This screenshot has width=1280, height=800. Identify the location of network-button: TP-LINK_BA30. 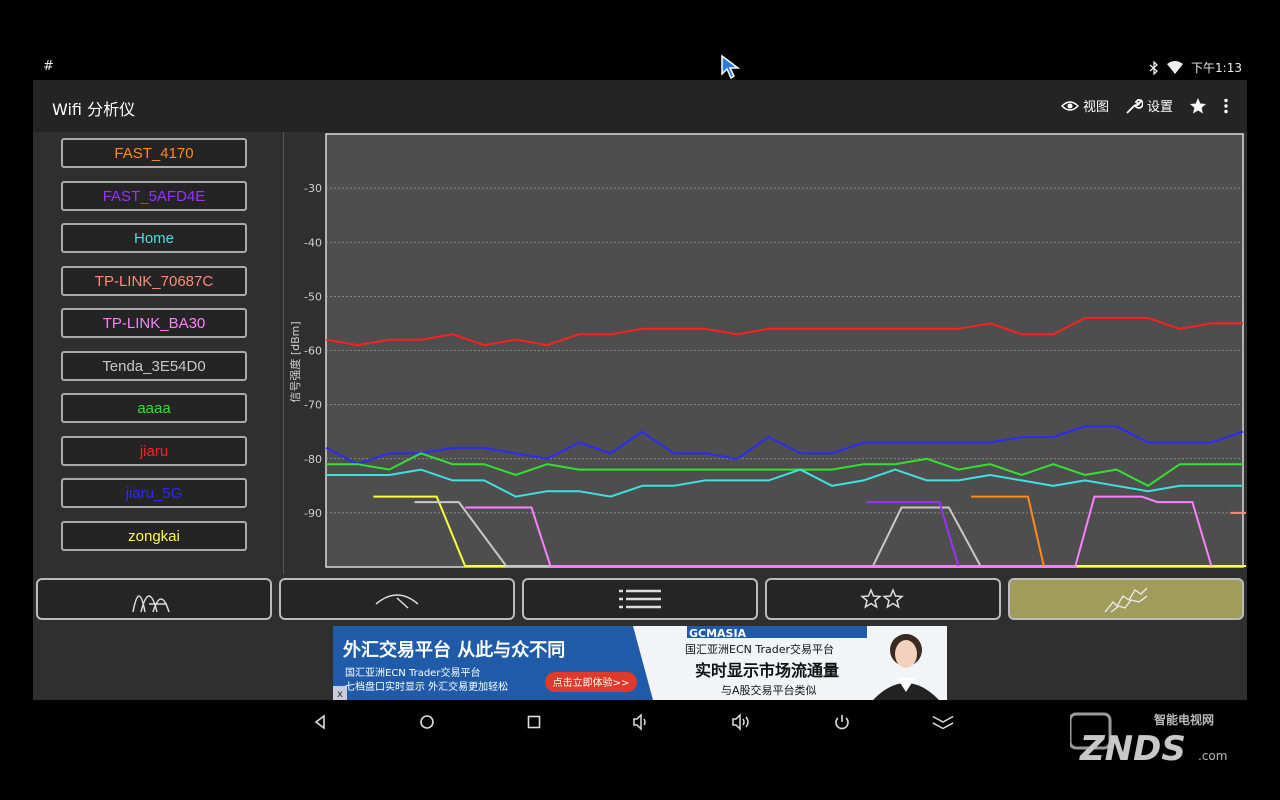
(154, 323).